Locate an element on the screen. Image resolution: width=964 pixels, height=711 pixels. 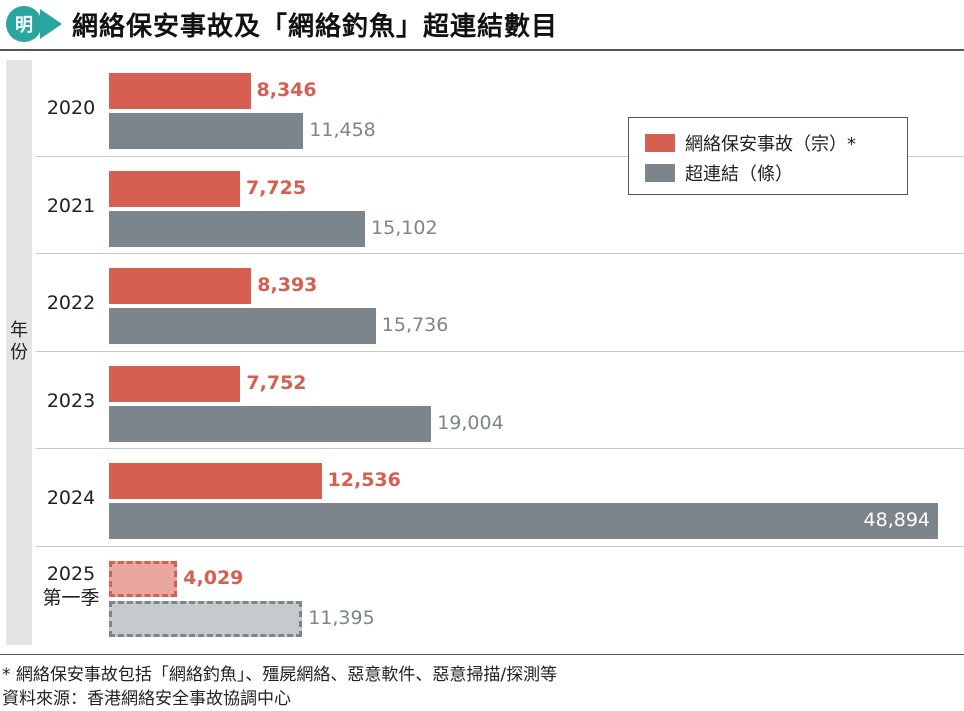
category-label-line: 2021 is located at coordinates (71, 205).